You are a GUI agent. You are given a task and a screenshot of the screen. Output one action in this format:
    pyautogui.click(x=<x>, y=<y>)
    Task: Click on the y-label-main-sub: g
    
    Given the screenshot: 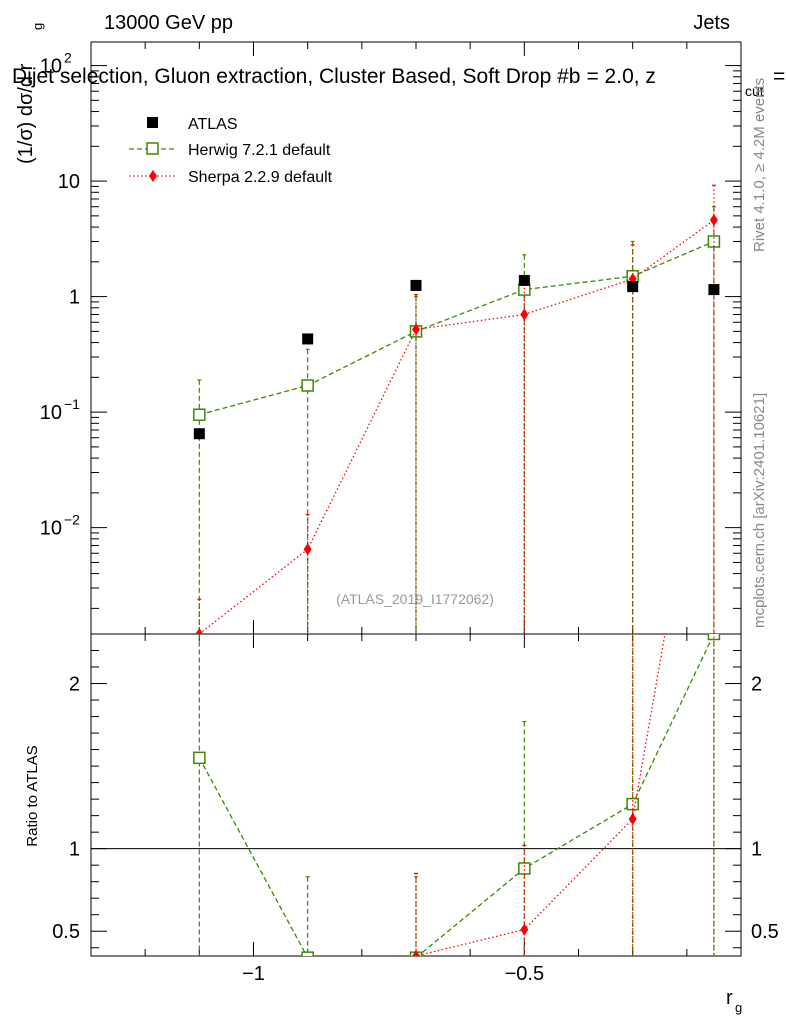 What is the action you would take?
    pyautogui.click(x=37, y=26)
    